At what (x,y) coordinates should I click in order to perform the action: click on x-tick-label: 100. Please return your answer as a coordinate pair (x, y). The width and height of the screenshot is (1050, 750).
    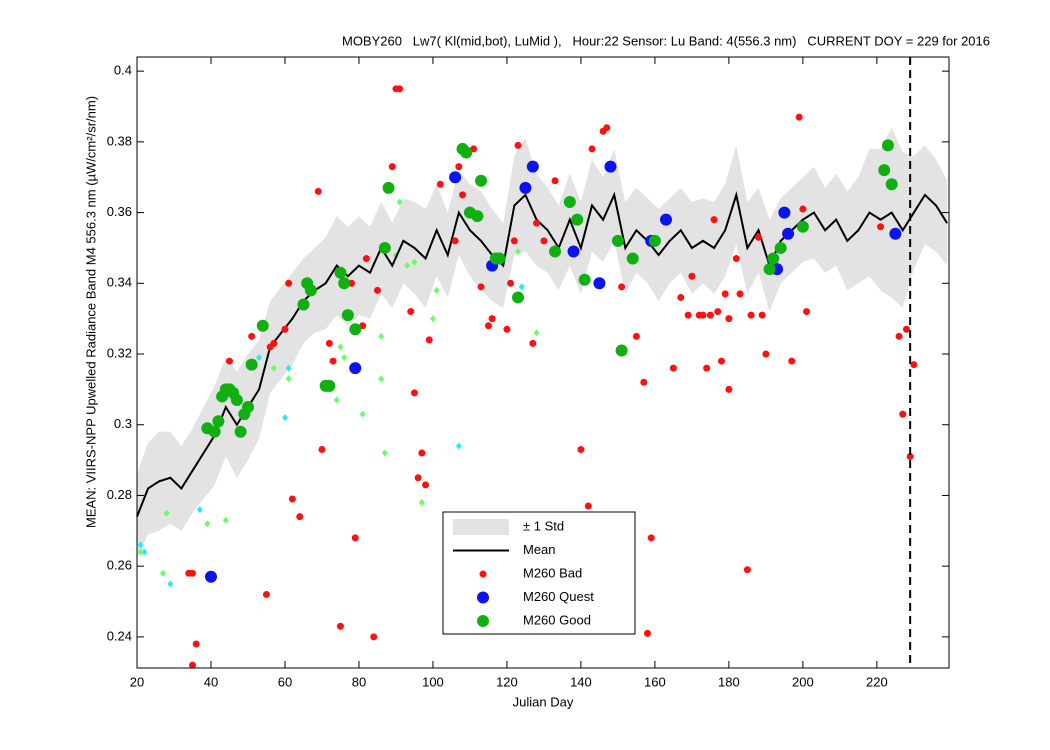
    Looking at the image, I should click on (433, 681).